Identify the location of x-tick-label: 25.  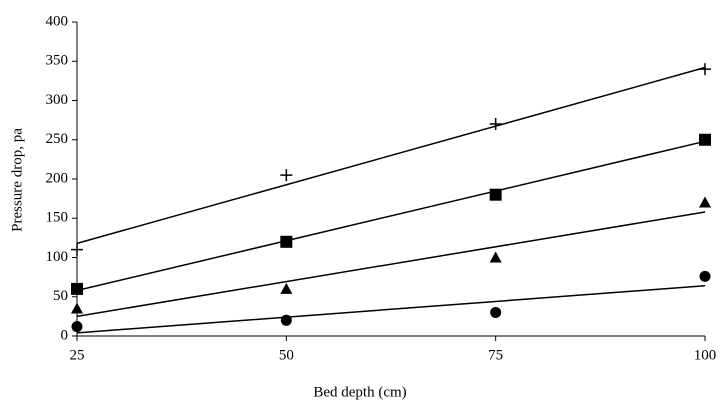
(77, 355).